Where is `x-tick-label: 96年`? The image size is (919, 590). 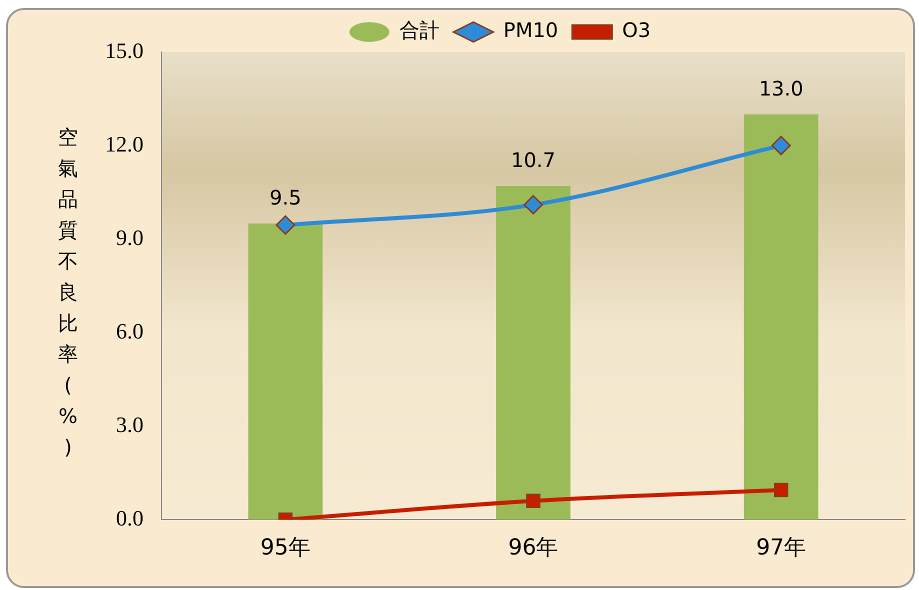
x-tick-label: 96年 is located at coordinates (533, 548).